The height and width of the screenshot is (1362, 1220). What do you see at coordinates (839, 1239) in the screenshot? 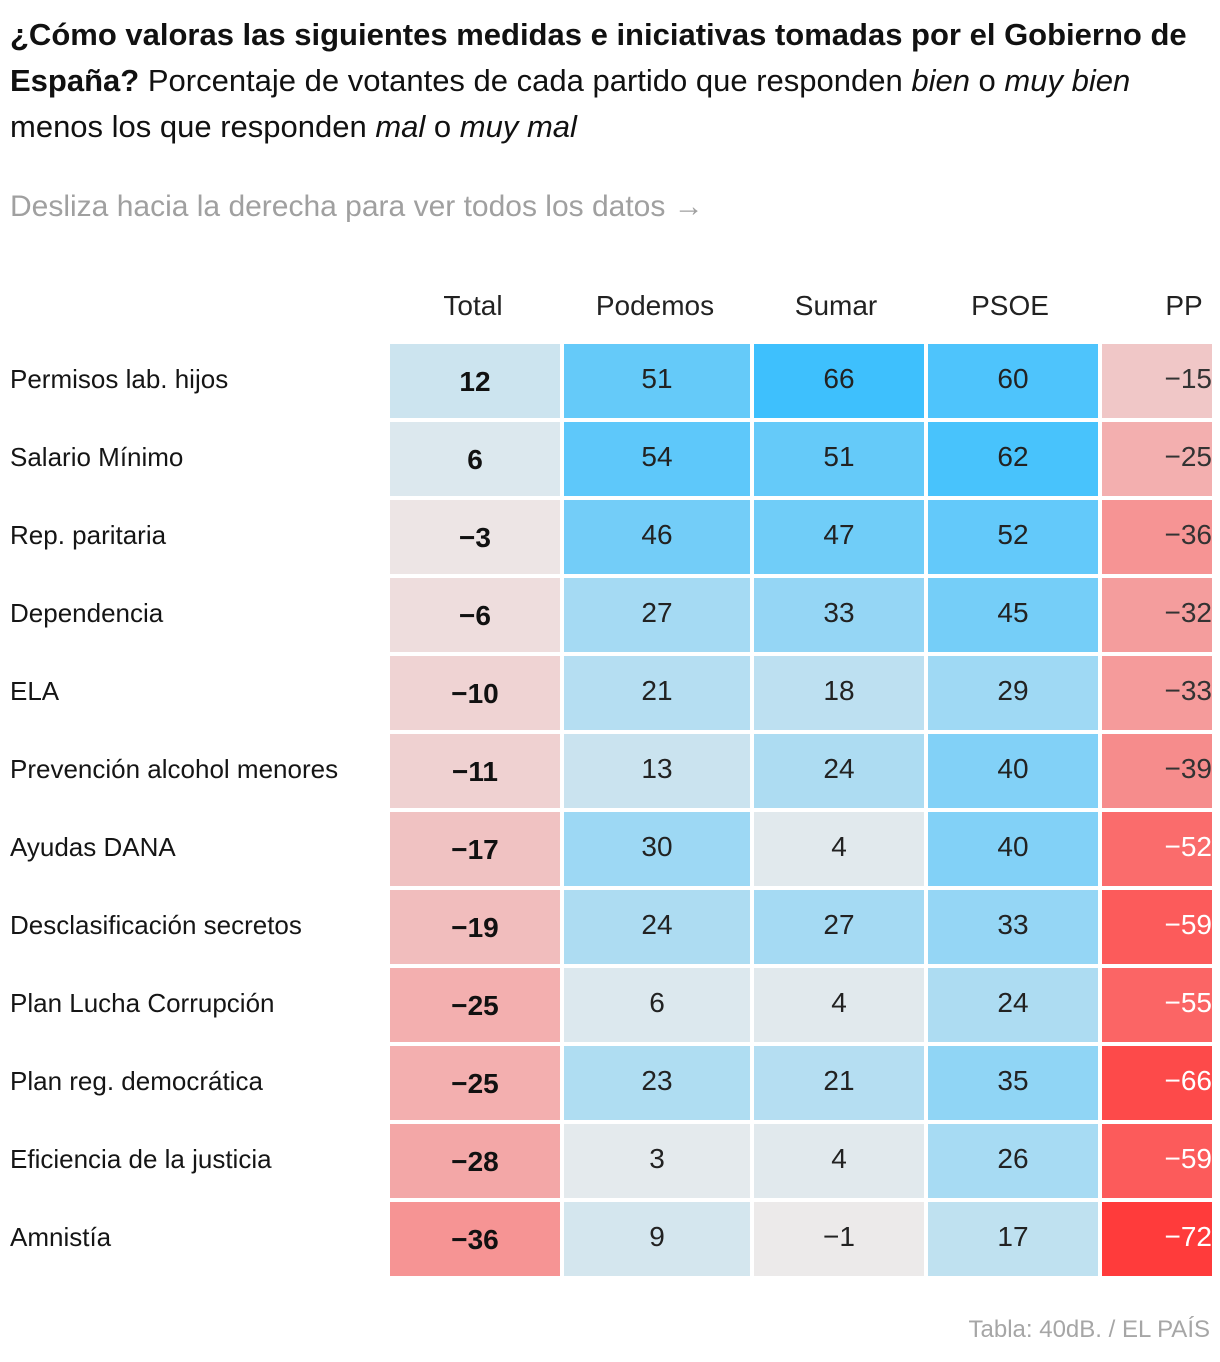
I see `cell-amnistia-sumar: −1` at bounding box center [839, 1239].